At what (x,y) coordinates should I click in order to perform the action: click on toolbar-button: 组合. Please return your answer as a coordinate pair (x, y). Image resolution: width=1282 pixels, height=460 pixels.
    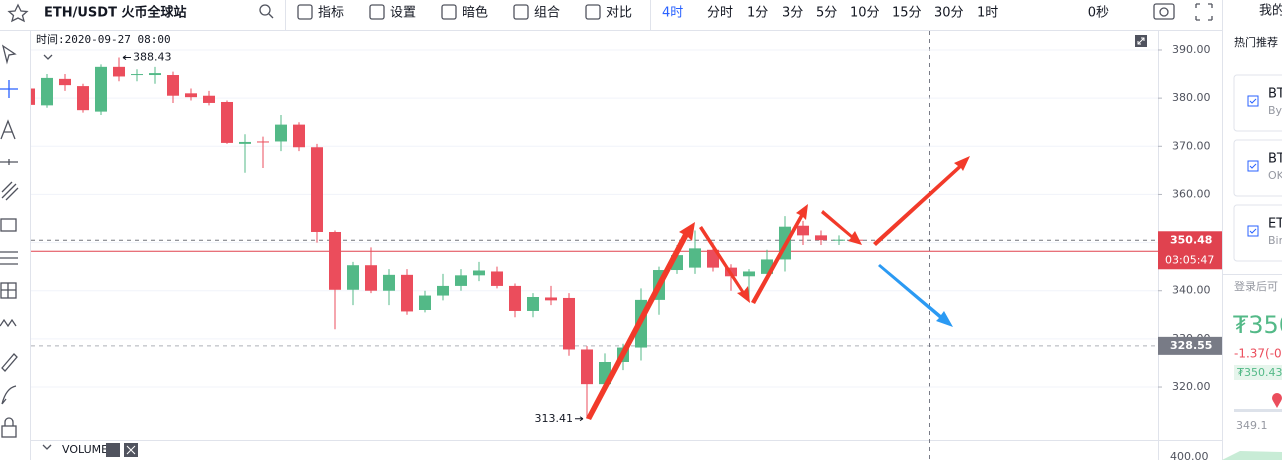
    Looking at the image, I should click on (547, 13).